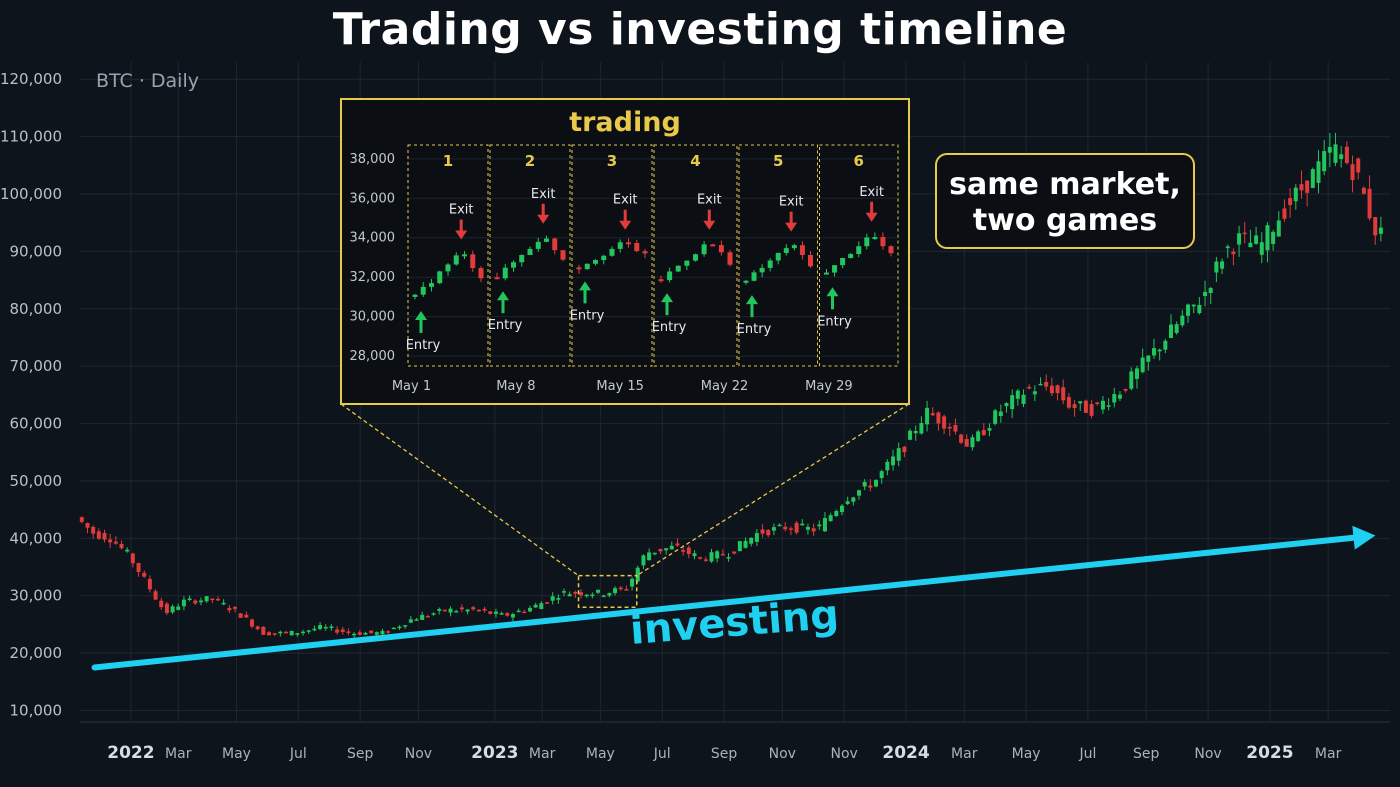 The width and height of the screenshot is (1400, 787). Describe the element at coordinates (373, 356) in the screenshot. I see `inset-y-tick-label: 28,000` at that location.